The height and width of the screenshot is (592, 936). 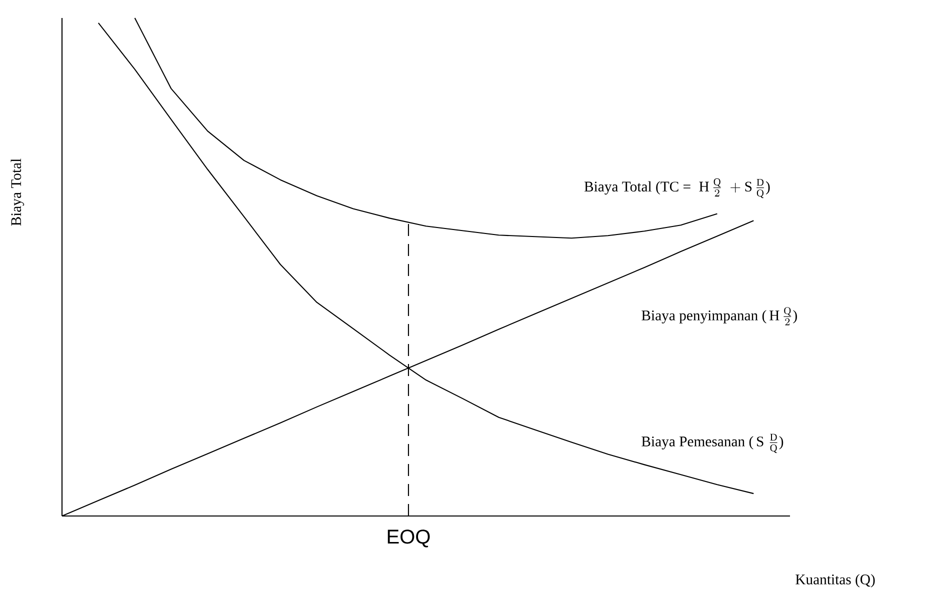 I want to click on text: EOQ, so click(x=409, y=538).